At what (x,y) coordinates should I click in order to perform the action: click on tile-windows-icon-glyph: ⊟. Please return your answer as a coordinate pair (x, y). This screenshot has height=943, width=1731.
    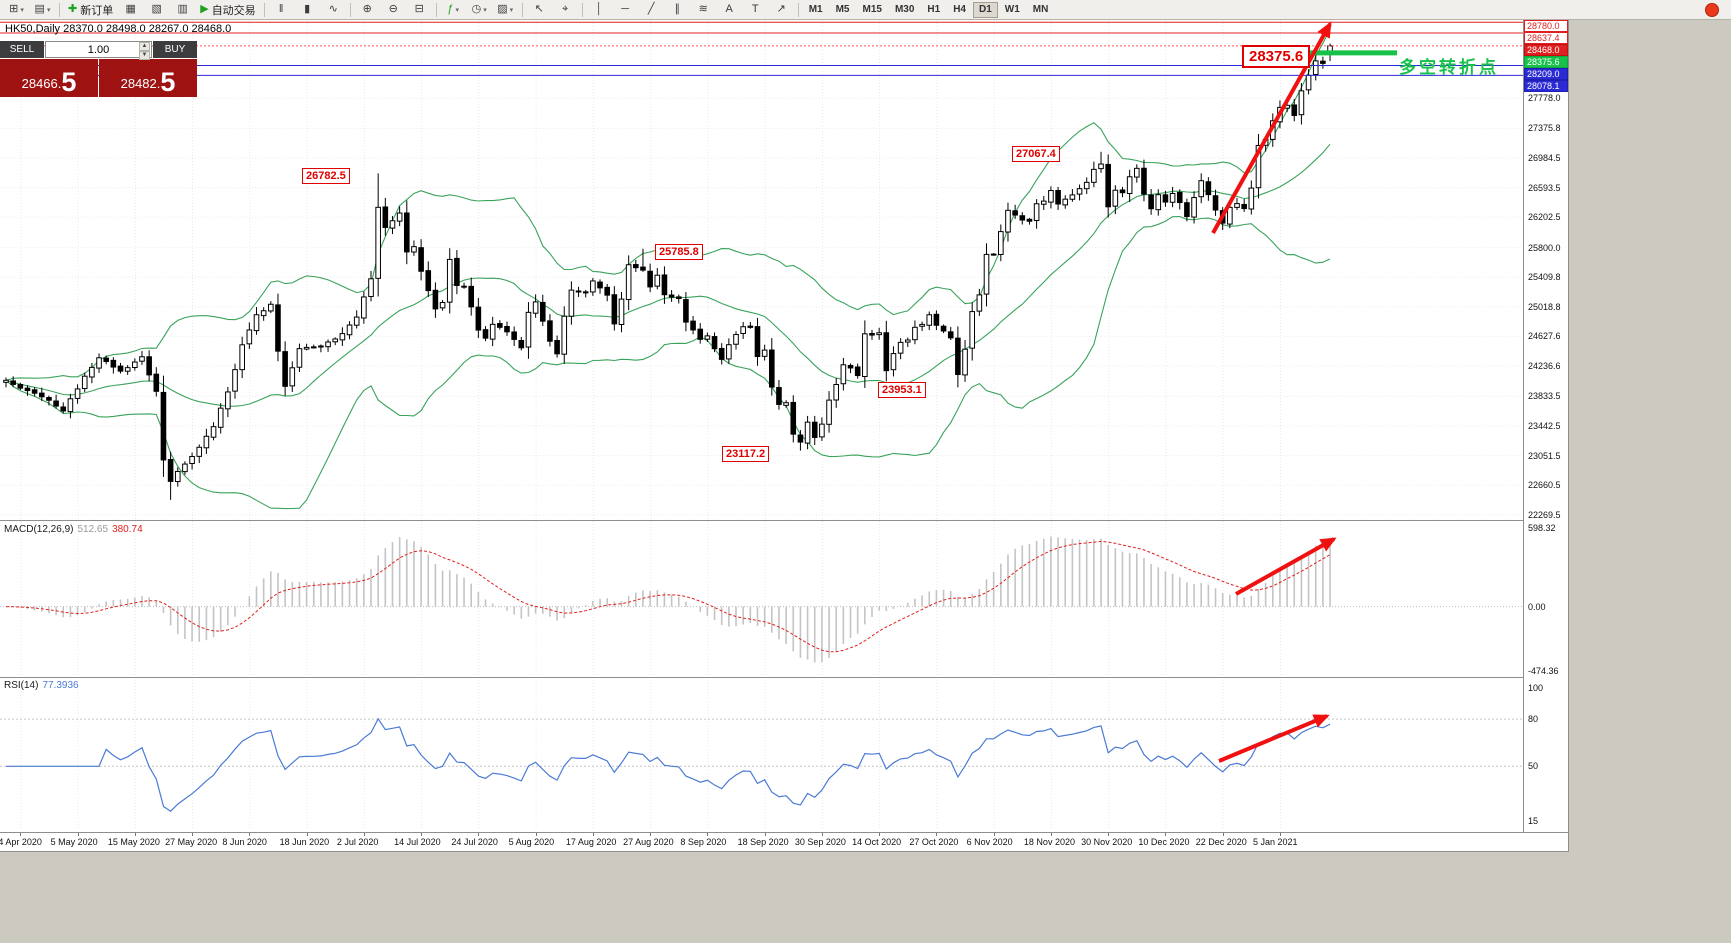
    Looking at the image, I should click on (419, 9).